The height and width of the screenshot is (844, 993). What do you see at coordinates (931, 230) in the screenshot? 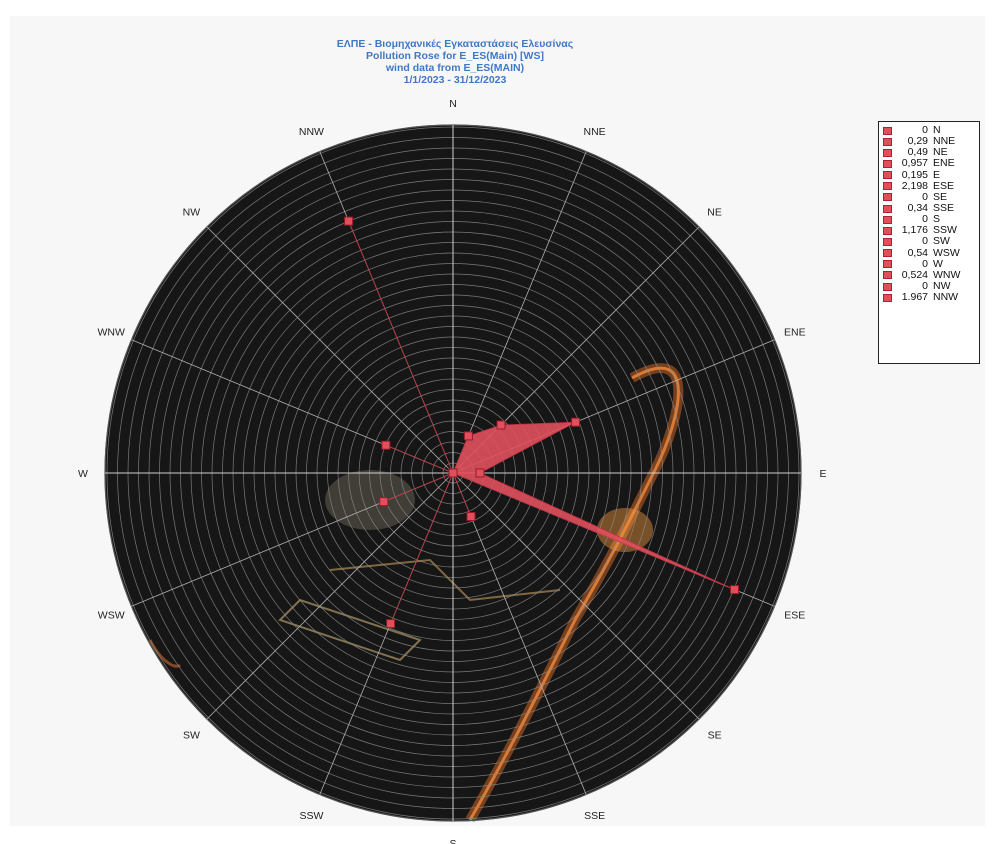
I see `legend-entry-ssw: 1,176 SSW` at bounding box center [931, 230].